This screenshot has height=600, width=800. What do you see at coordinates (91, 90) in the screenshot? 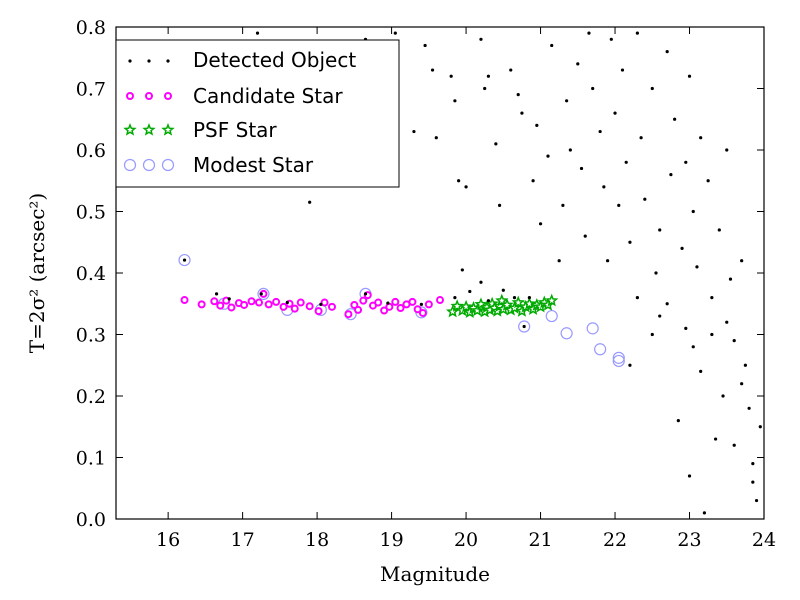
I see `y-tick-label: 0.7` at bounding box center [91, 90].